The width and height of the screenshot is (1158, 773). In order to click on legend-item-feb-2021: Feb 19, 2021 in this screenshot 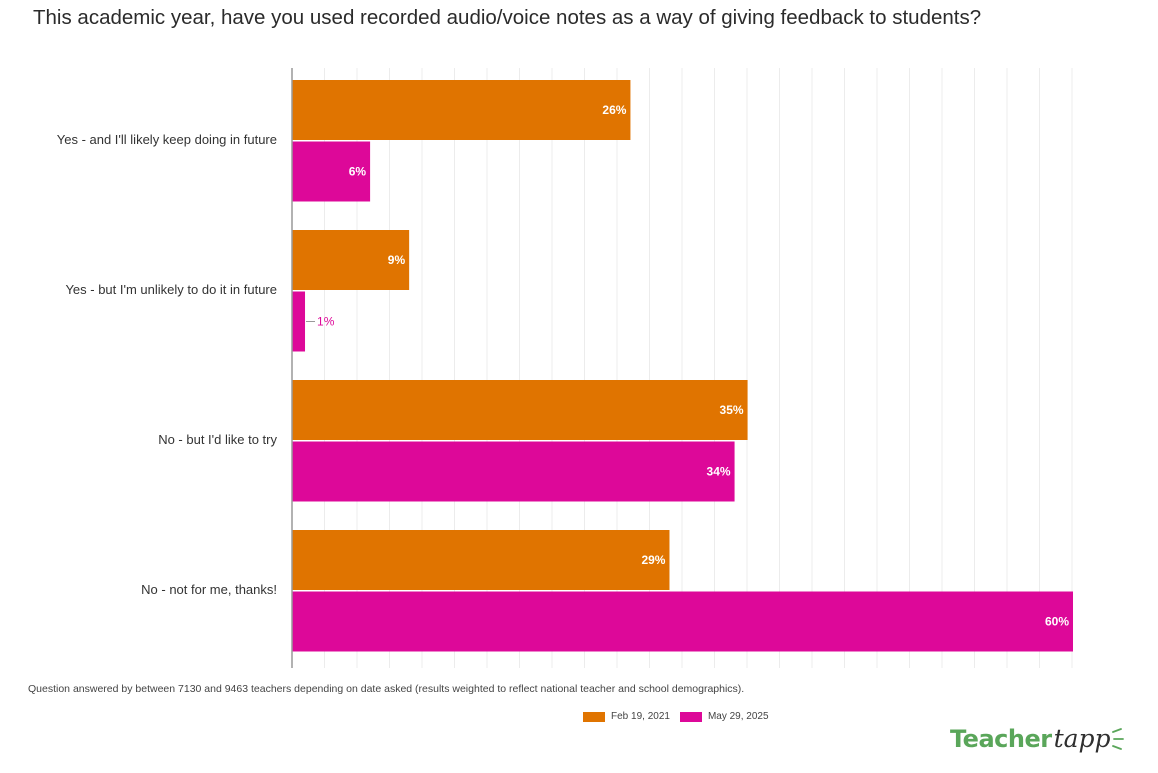, I will do `click(626, 716)`.